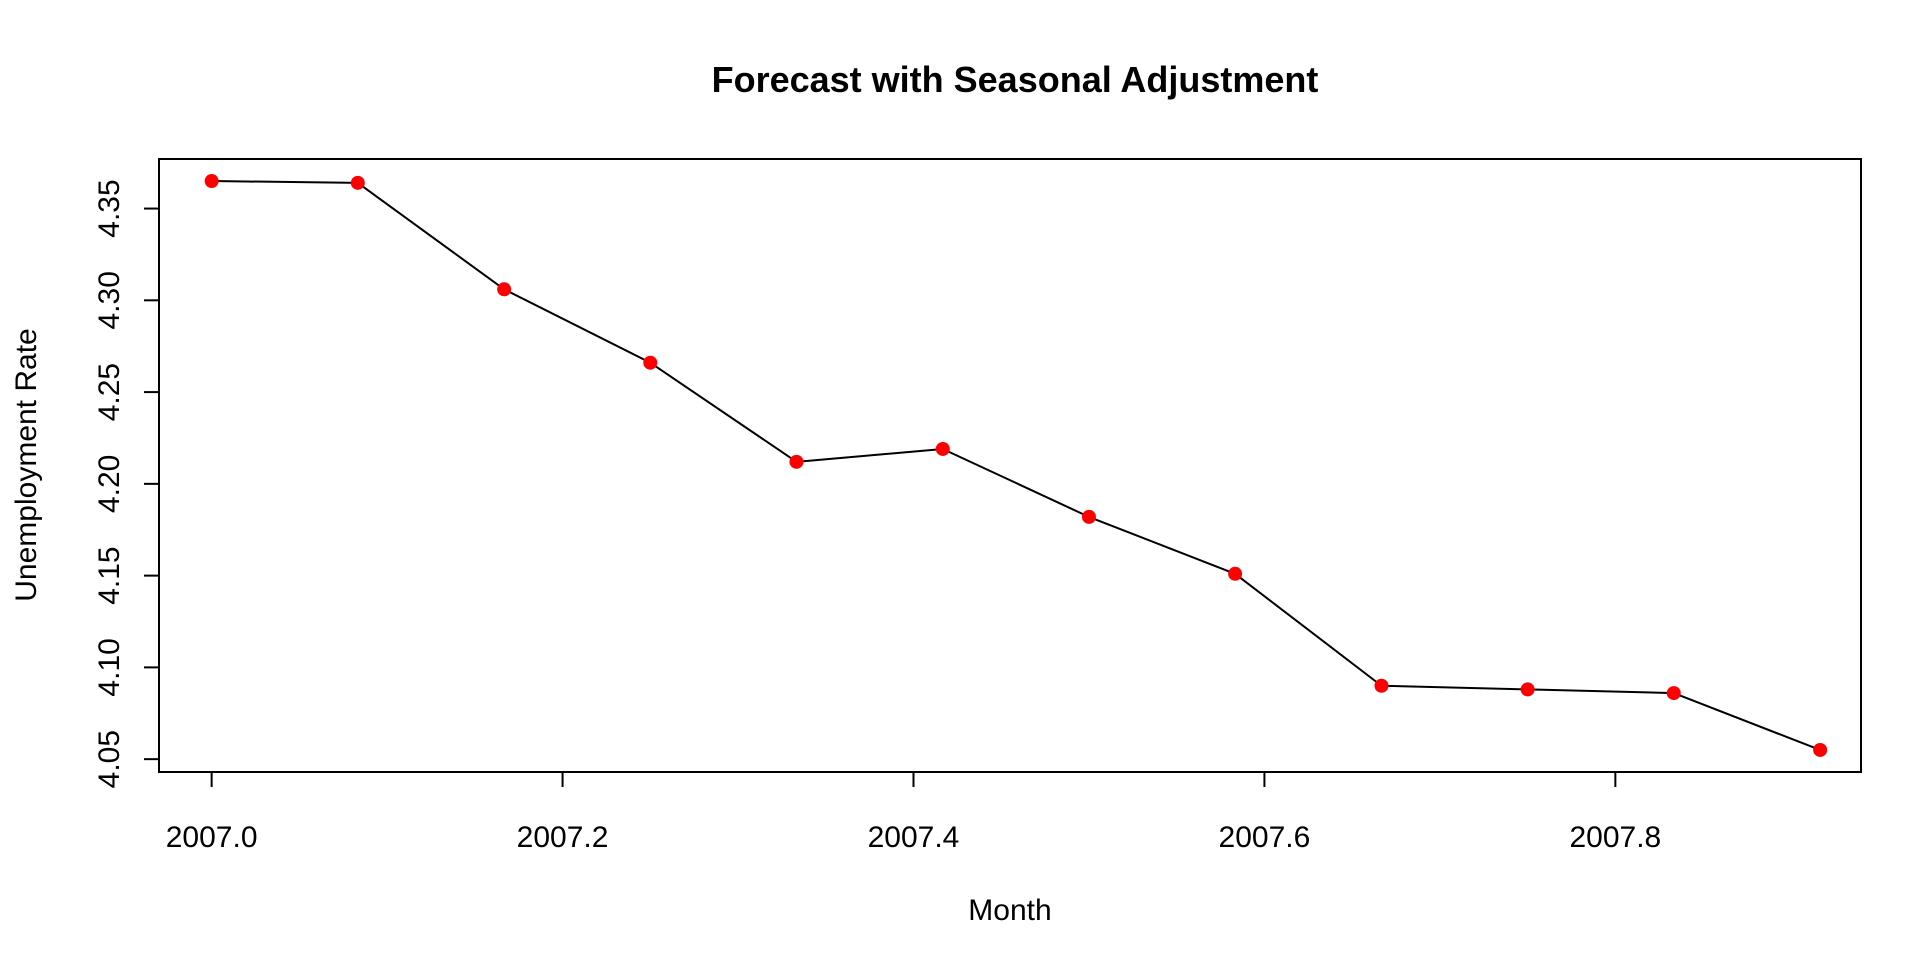  Describe the element at coordinates (26, 464) in the screenshot. I see `y-axis-label: Unemployment Rate` at that location.